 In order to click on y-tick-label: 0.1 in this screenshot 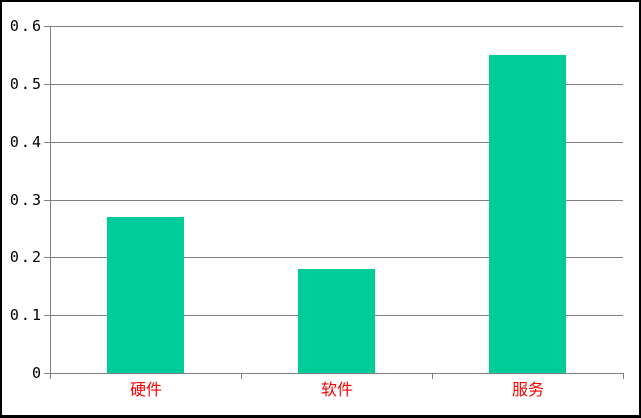, I will do `click(26, 315)`.